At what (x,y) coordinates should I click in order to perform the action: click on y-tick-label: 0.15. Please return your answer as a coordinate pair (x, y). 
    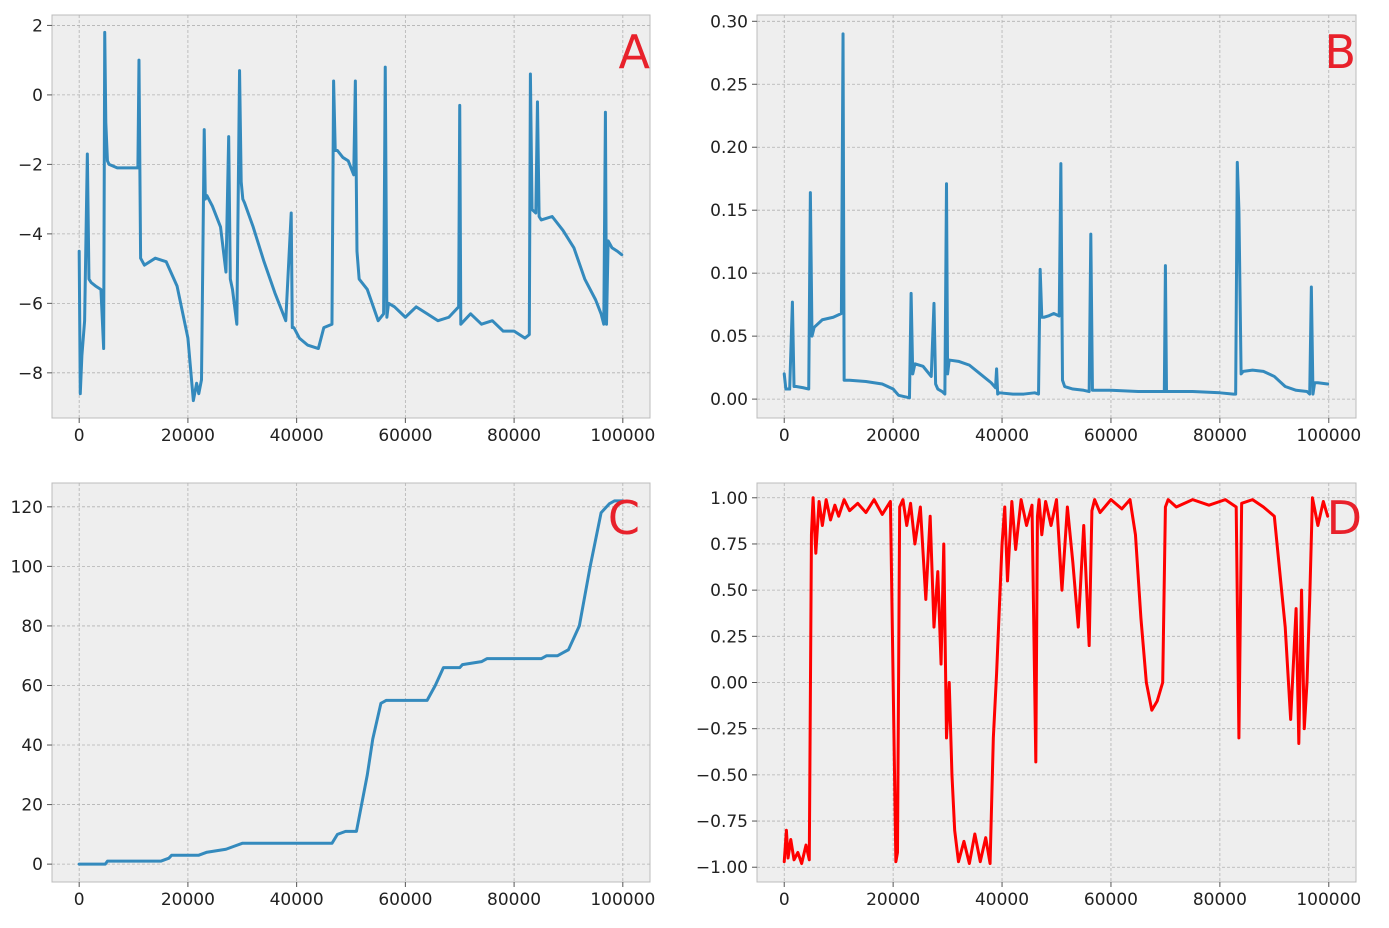
    Looking at the image, I should click on (729, 211).